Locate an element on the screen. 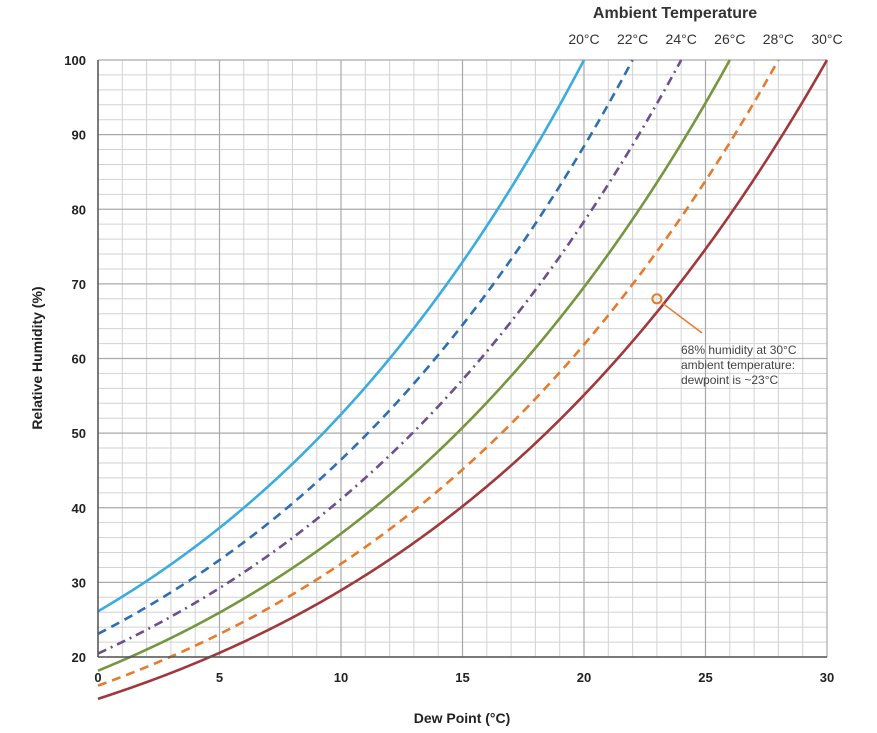 The height and width of the screenshot is (733, 877). x-tick-label: 25 is located at coordinates (705, 677).